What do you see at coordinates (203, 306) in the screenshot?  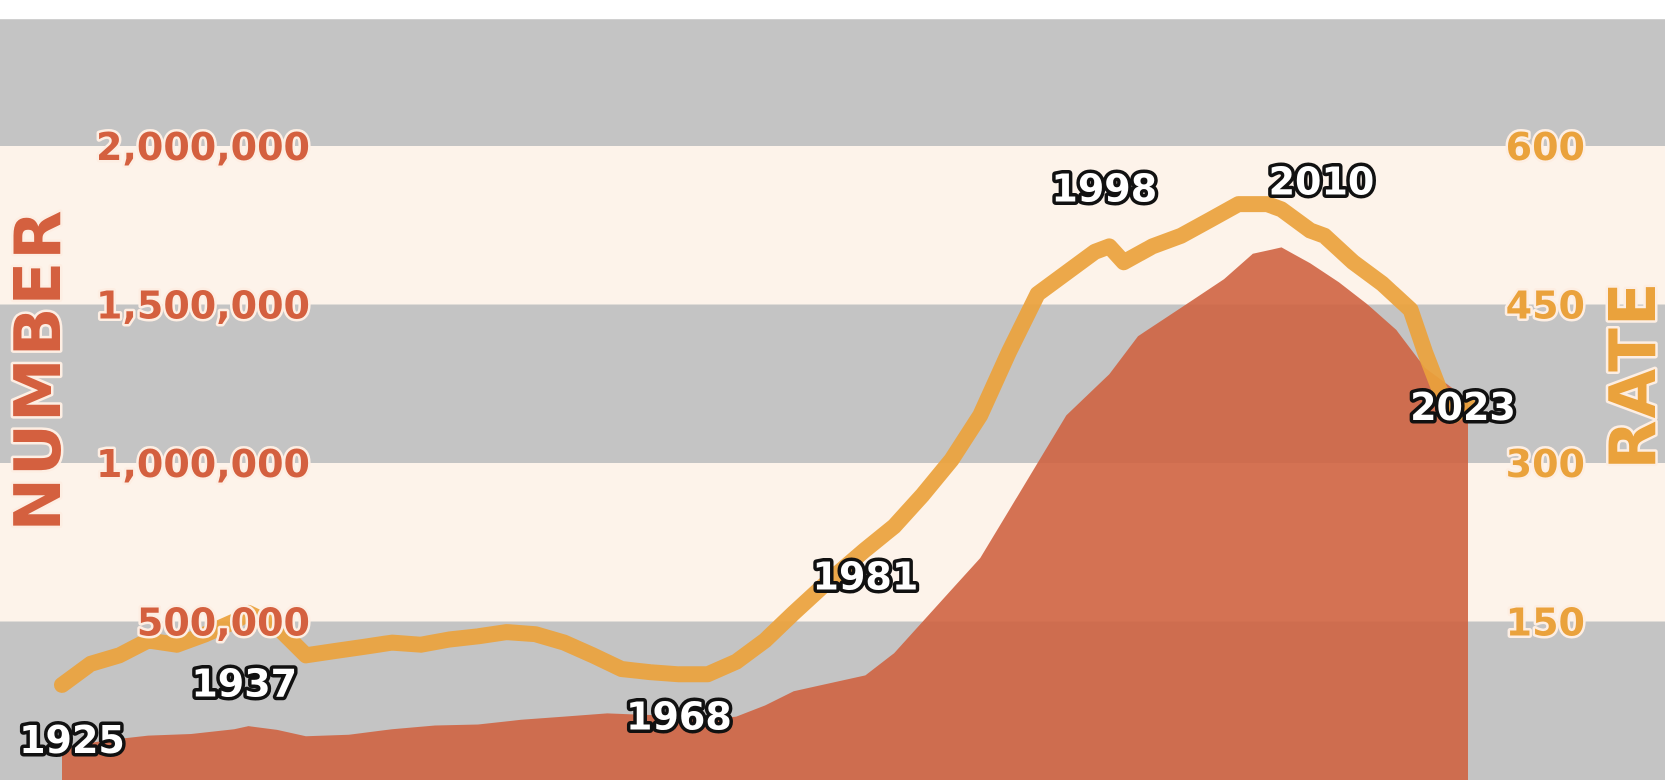 I see `left-tick-label-2: 1,500,000` at bounding box center [203, 306].